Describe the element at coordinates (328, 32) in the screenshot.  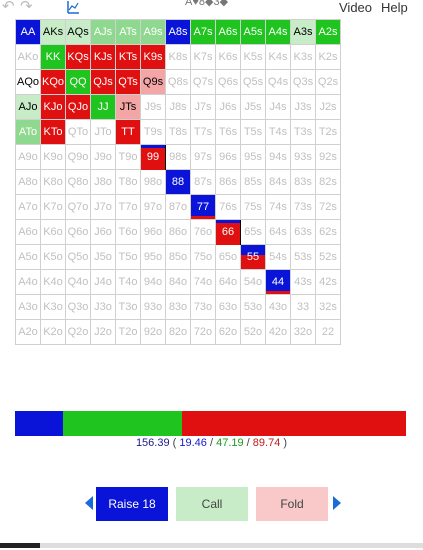
I see `hand-cell: A2s` at that location.